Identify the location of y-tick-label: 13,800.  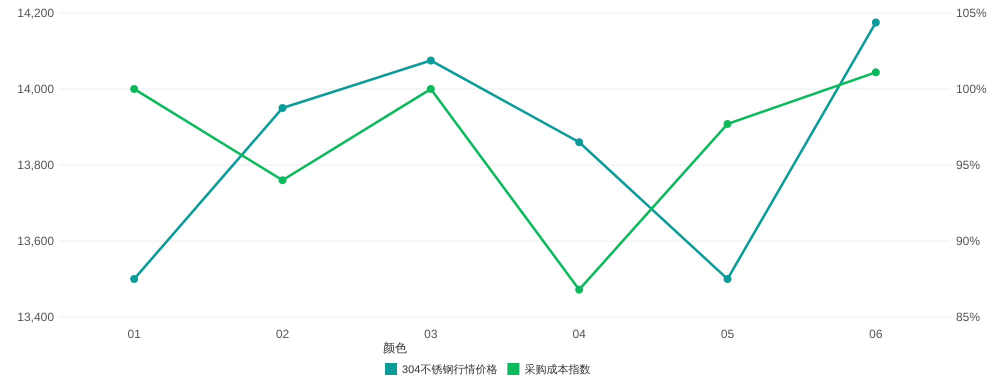
(35, 165).